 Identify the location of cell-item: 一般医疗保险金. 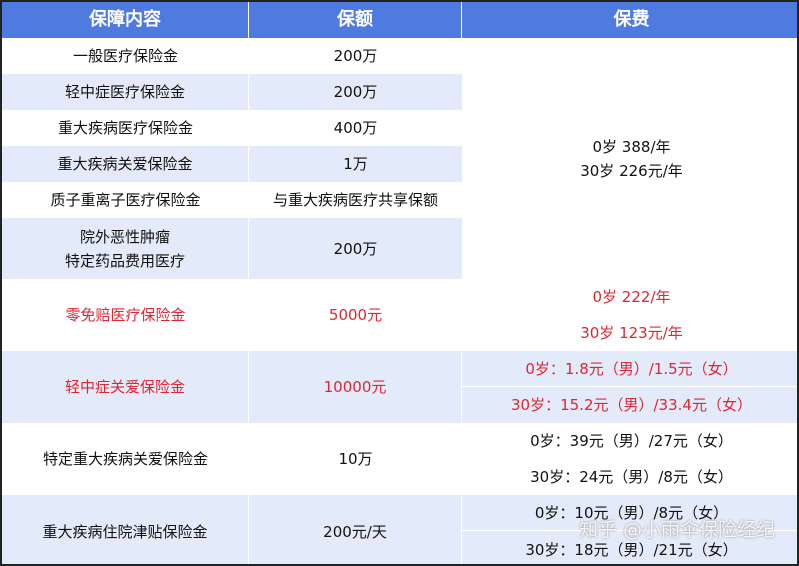
(125, 56).